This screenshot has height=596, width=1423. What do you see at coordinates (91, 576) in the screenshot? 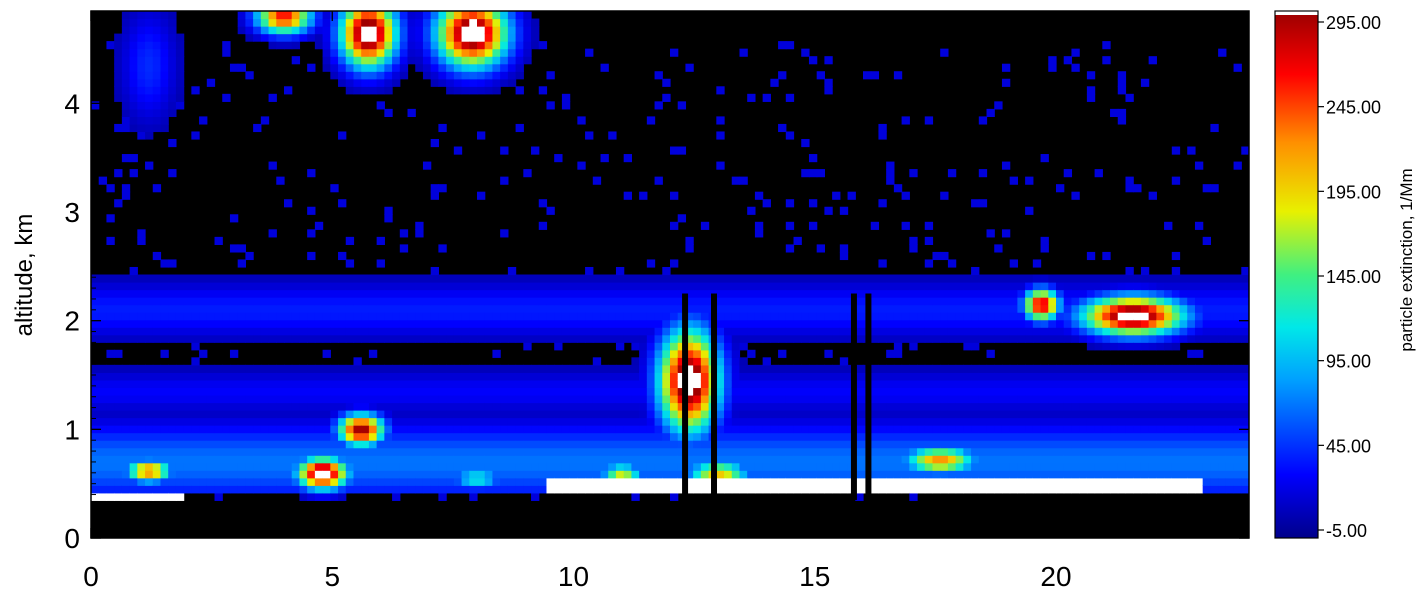
I see `x-tick-label: 0` at bounding box center [91, 576].